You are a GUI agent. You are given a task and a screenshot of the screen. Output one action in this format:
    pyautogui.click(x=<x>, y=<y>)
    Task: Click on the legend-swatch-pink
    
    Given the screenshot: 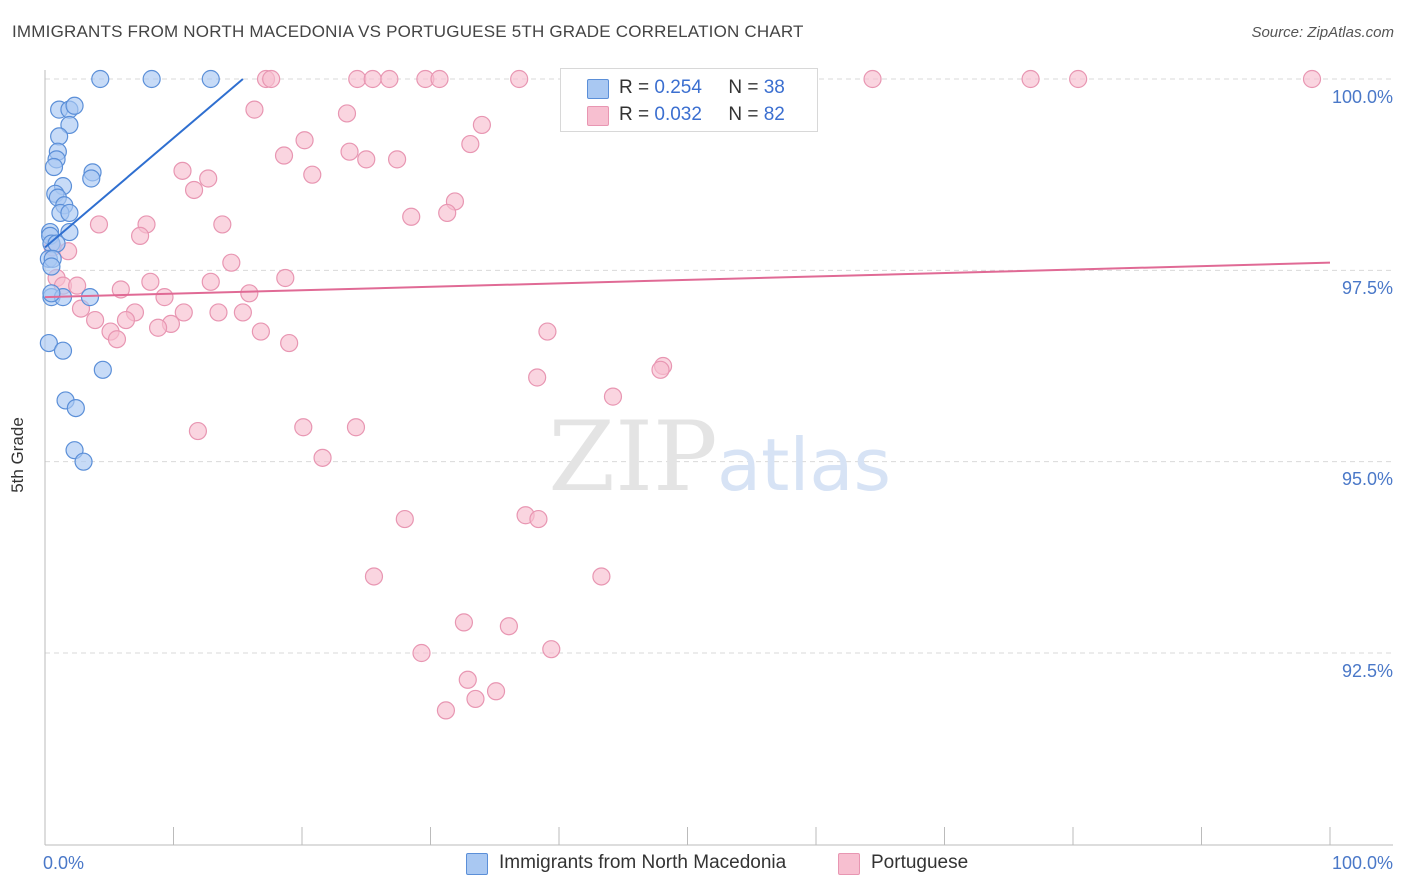 What is the action you would take?
    pyautogui.click(x=598, y=116)
    